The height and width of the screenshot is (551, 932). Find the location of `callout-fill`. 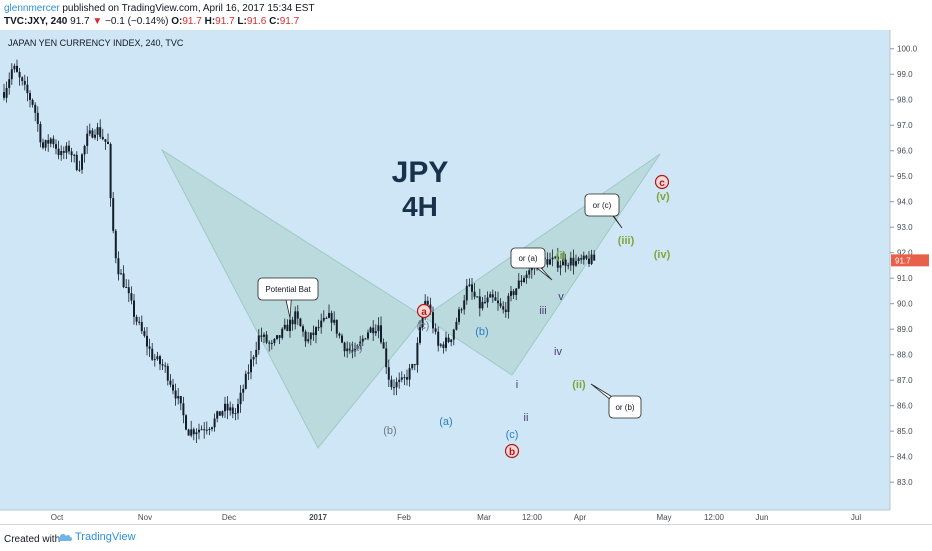

callout-fill is located at coordinates (528, 258).